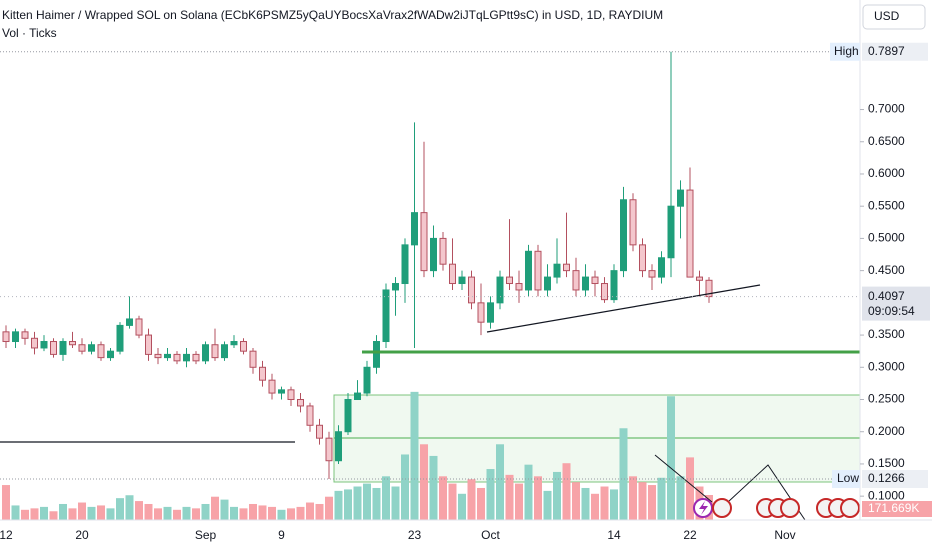  I want to click on drawing-line, so click(683, 478).